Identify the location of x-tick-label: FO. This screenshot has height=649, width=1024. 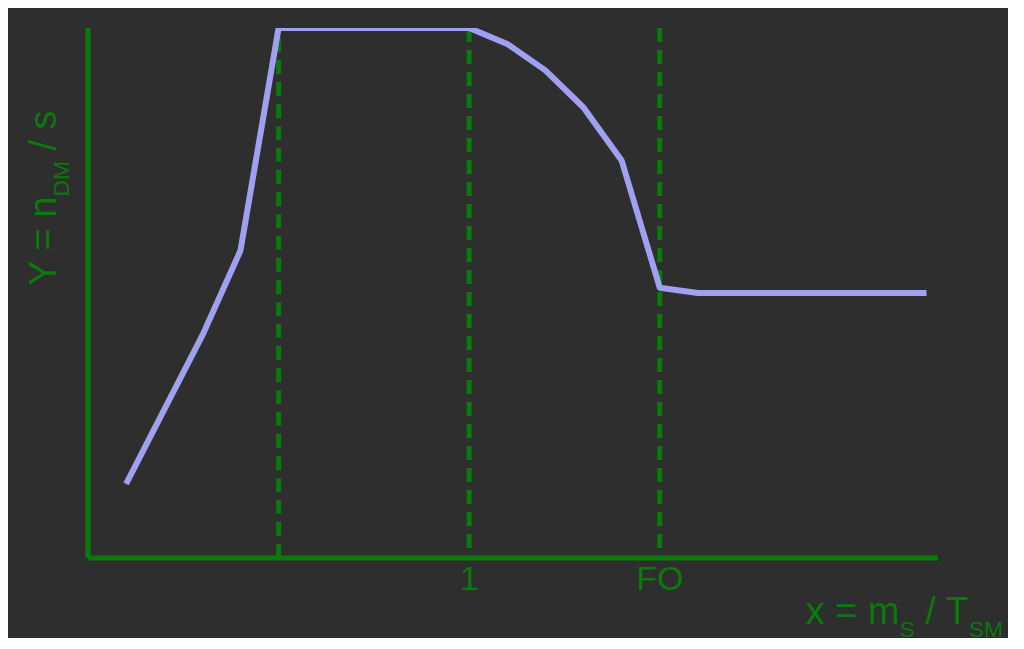
(660, 578).